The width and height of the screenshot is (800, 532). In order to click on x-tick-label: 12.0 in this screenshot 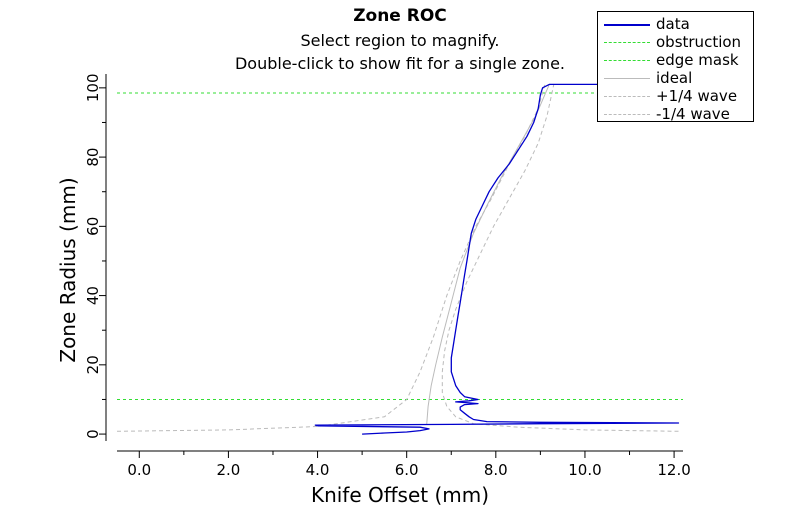, I will do `click(673, 470)`.